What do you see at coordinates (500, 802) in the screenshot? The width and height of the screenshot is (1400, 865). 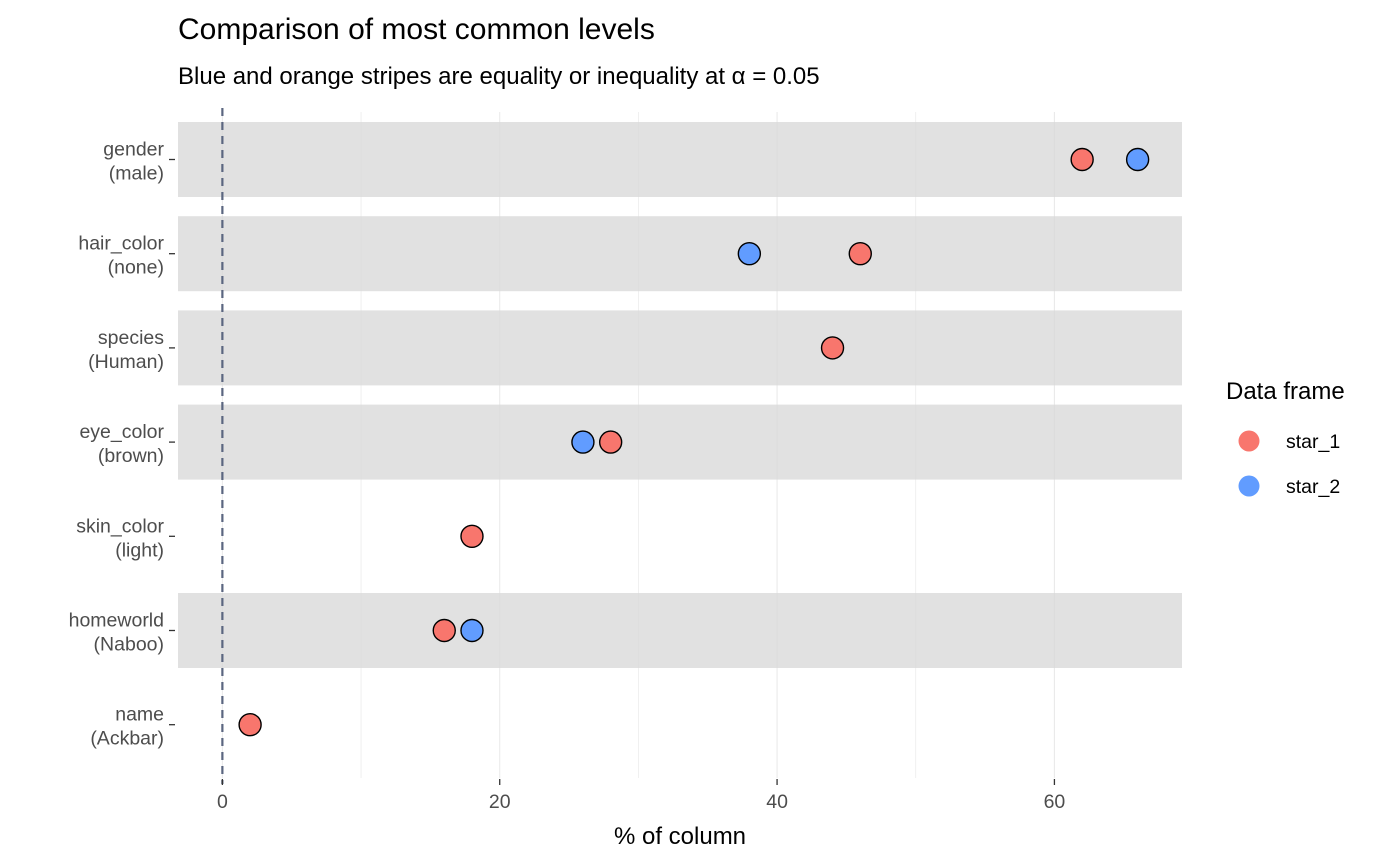 I see `x-tick-label: 20` at bounding box center [500, 802].